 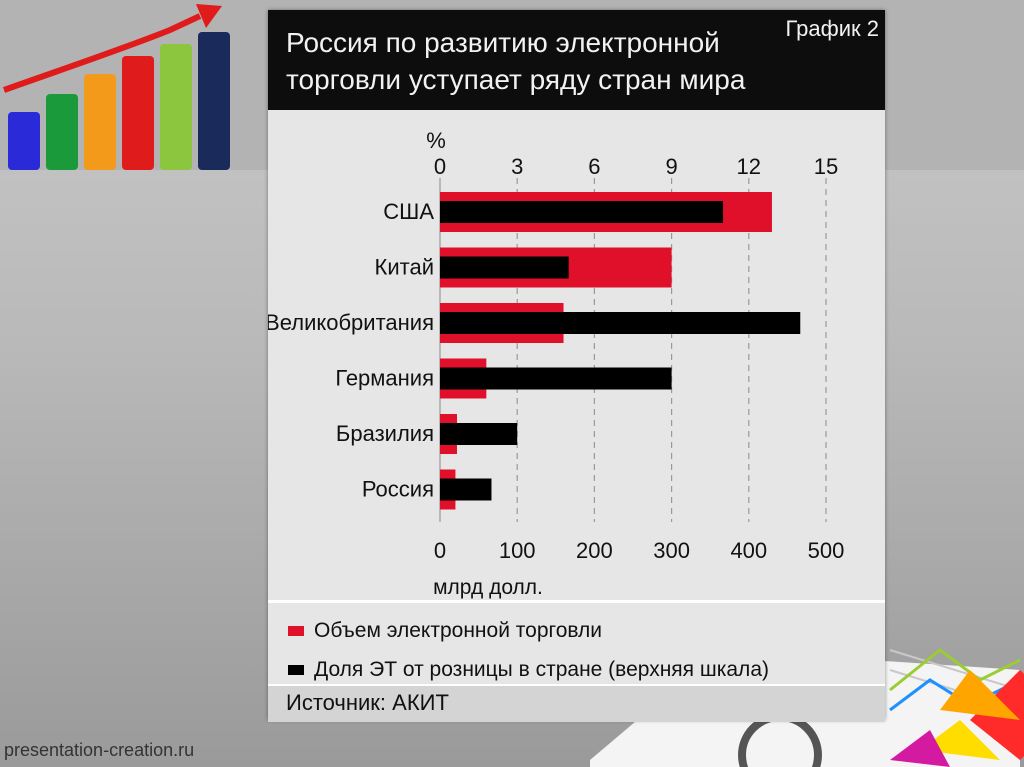 What do you see at coordinates (408, 211) in the screenshot?
I see `category-label: США` at bounding box center [408, 211].